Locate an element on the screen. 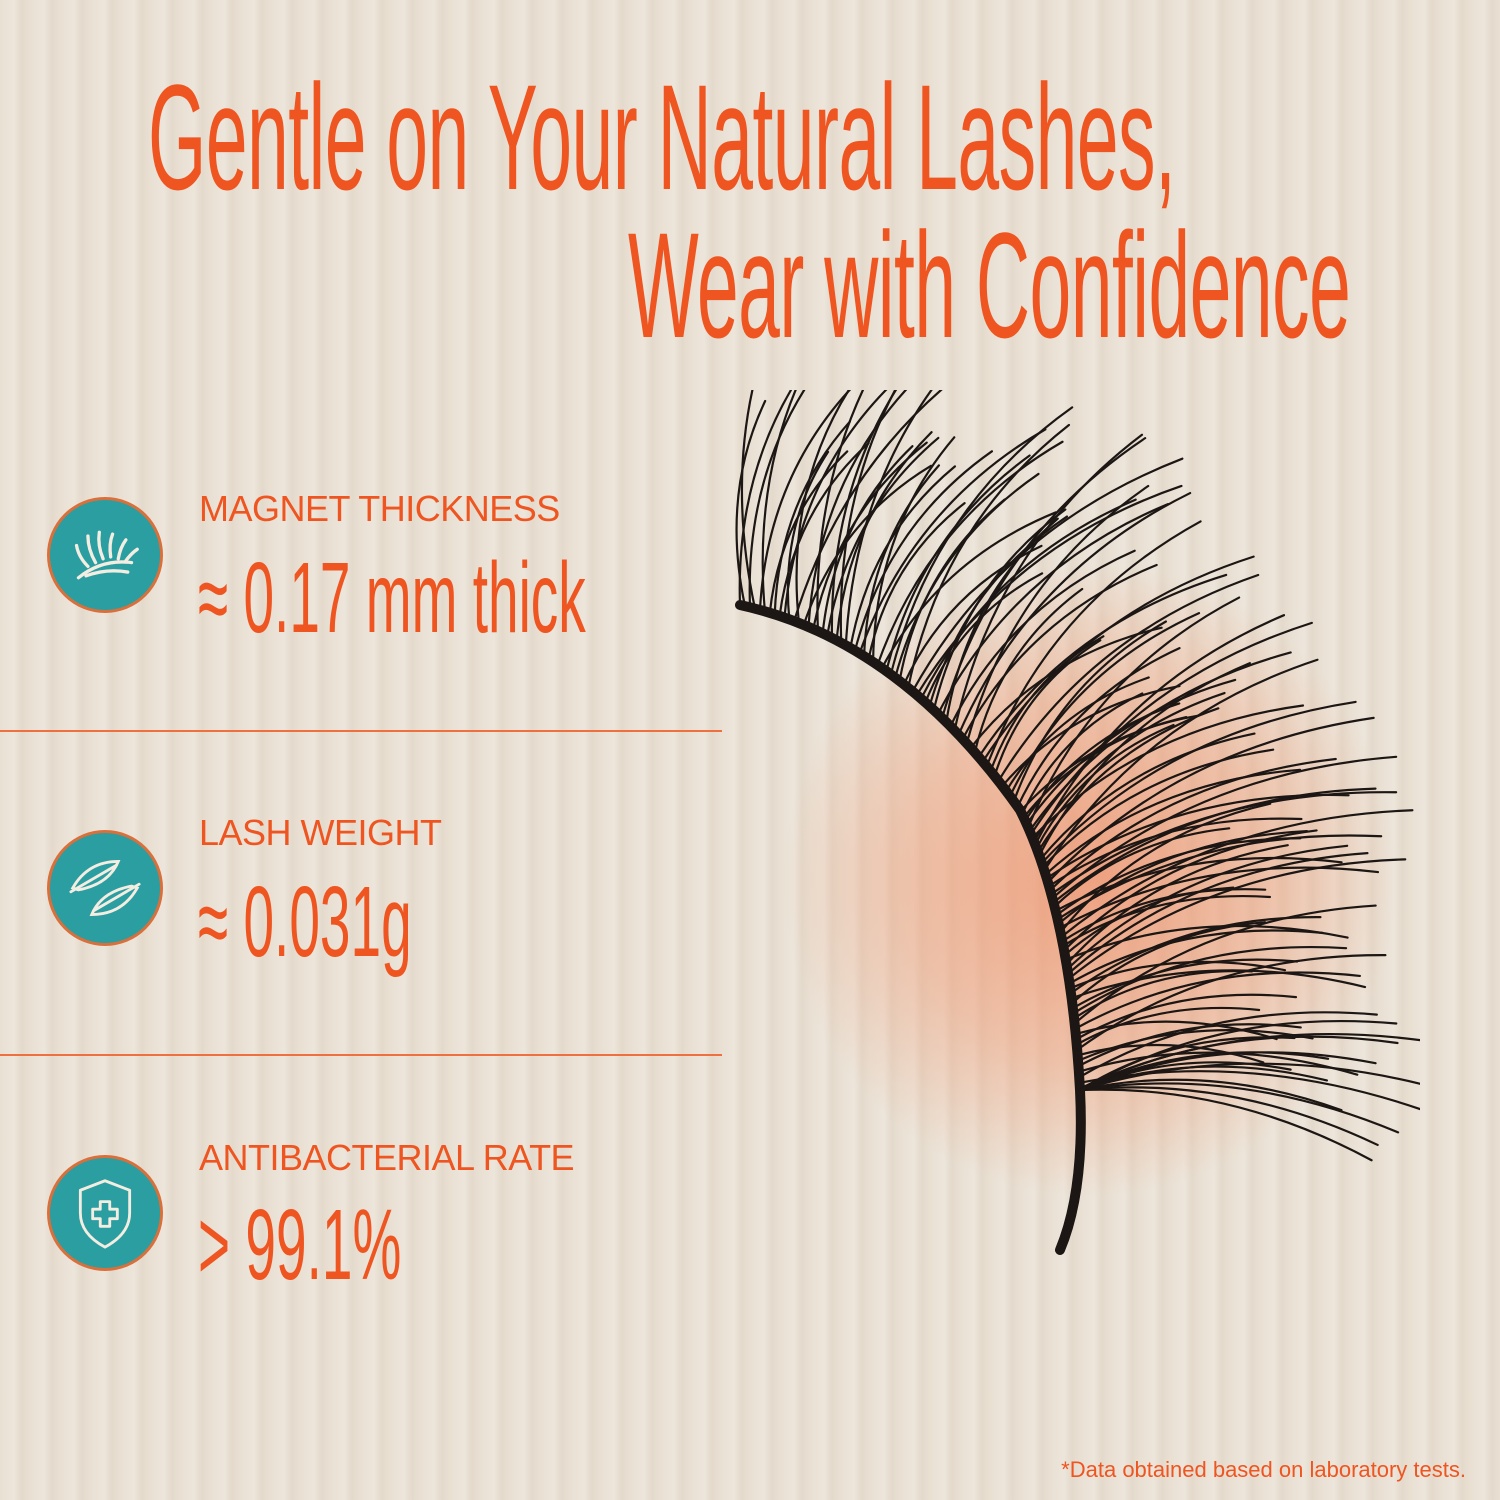 The width and height of the screenshot is (1500, 1500). magnet-thickness-label: MAGNET THICKNESS is located at coordinates (379, 508).